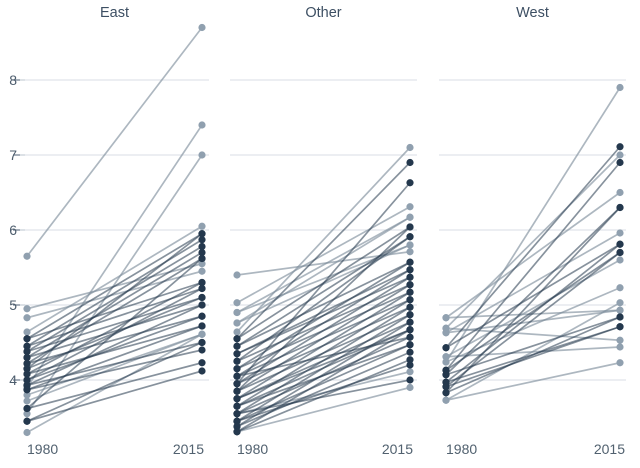 This screenshot has width=640, height=468. Describe the element at coordinates (253, 449) in the screenshot. I see `x-tick-other-1980: 1980` at that location.